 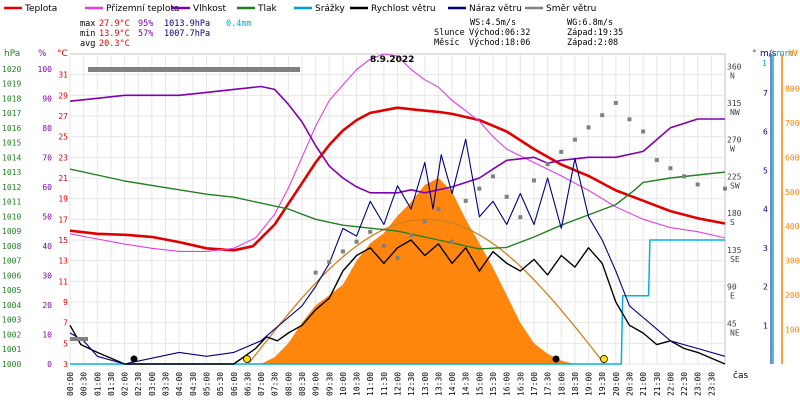 I want to click on percent-tick: 80, so click(x=47, y=128).